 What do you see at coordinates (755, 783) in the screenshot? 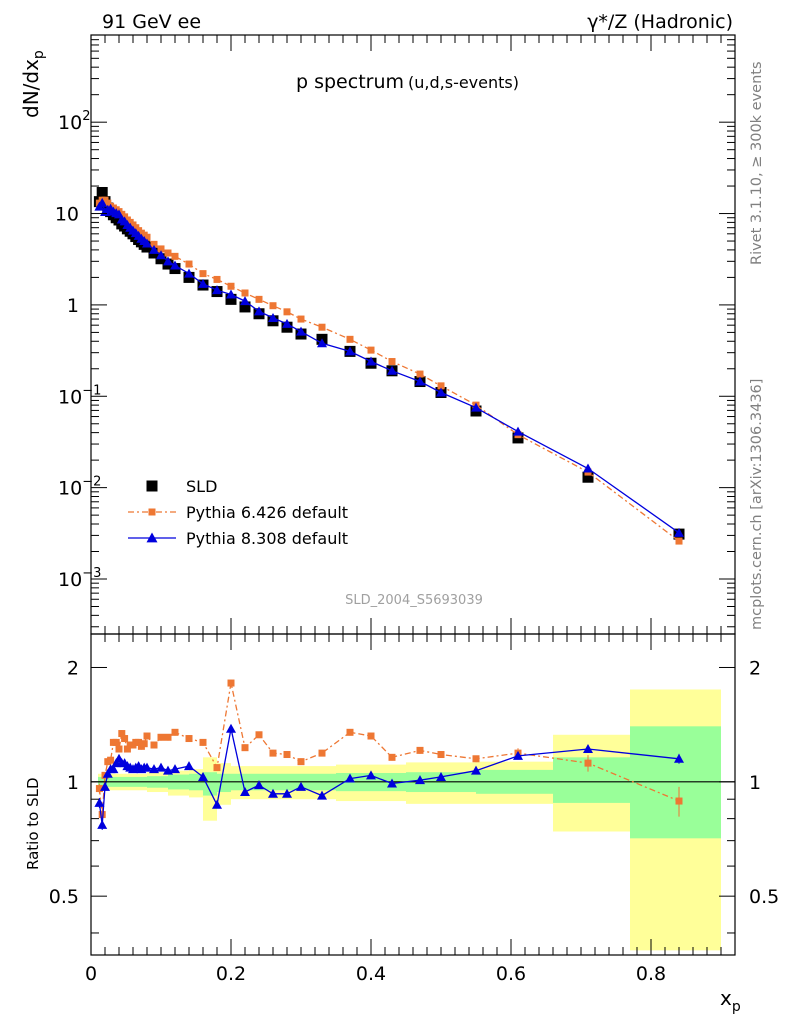
I see `ratio-y-tick-label-right: 1` at bounding box center [755, 783].